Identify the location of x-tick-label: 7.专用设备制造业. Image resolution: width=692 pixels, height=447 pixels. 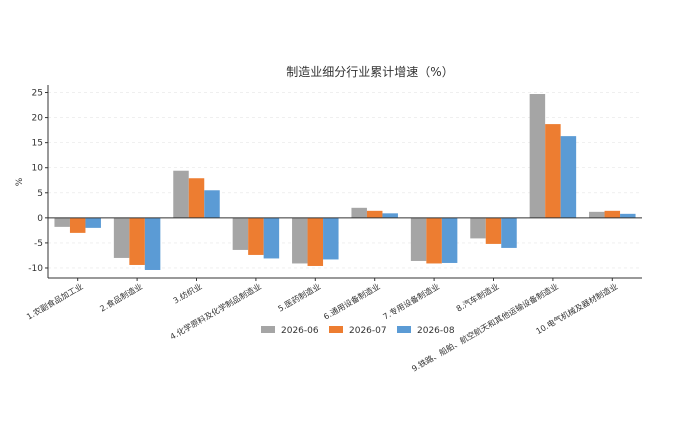
(411, 301).